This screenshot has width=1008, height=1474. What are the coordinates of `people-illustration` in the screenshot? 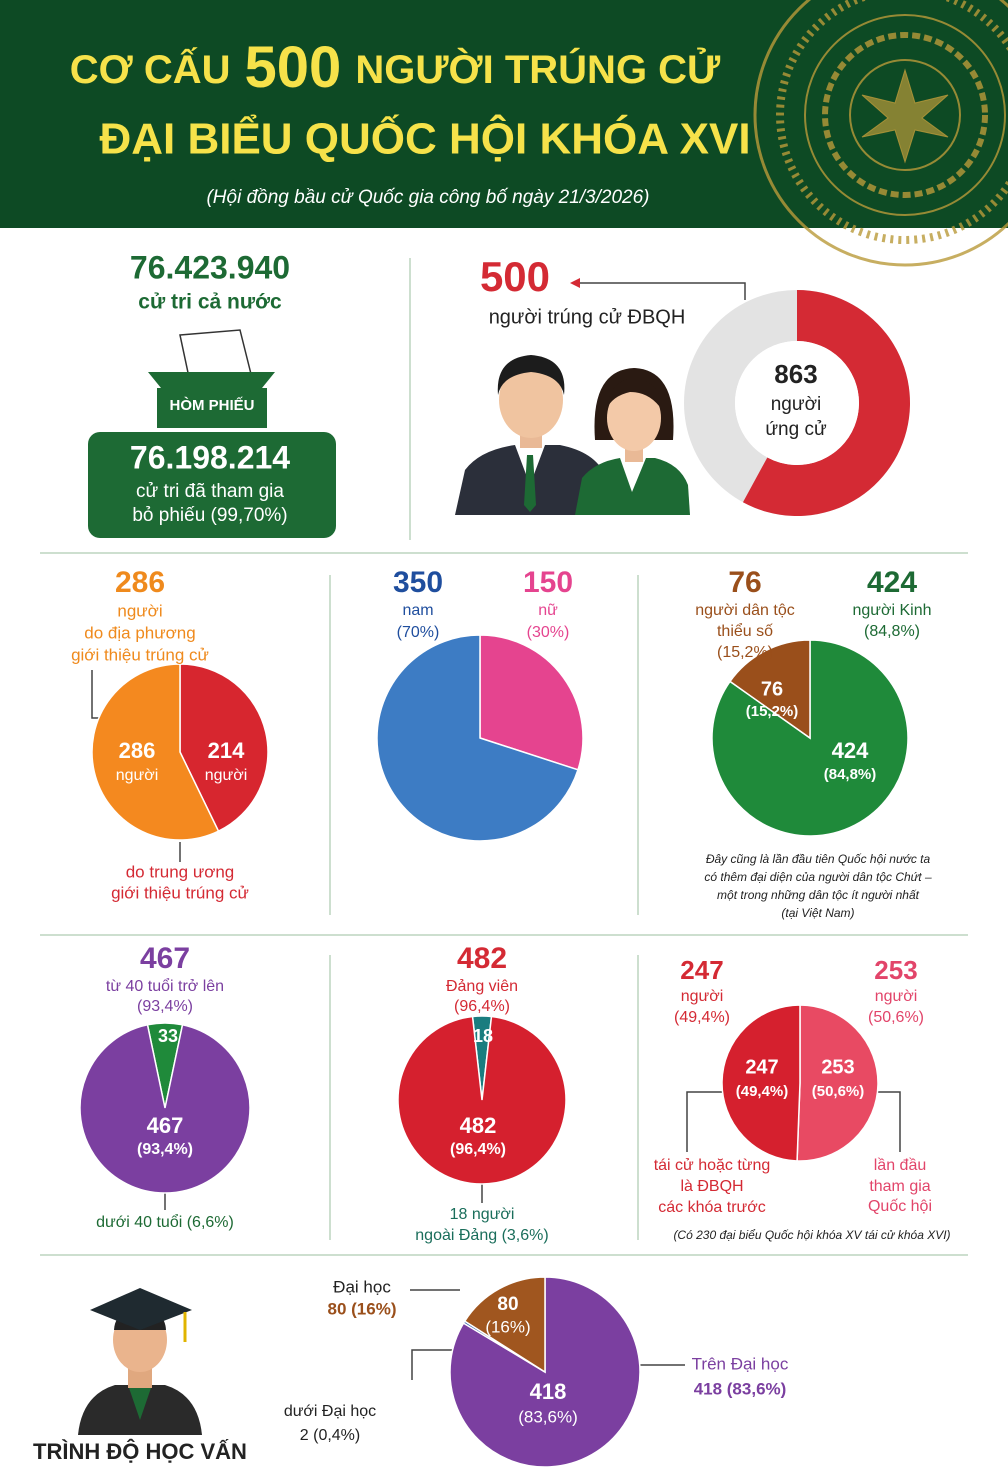 It's located at (572, 435).